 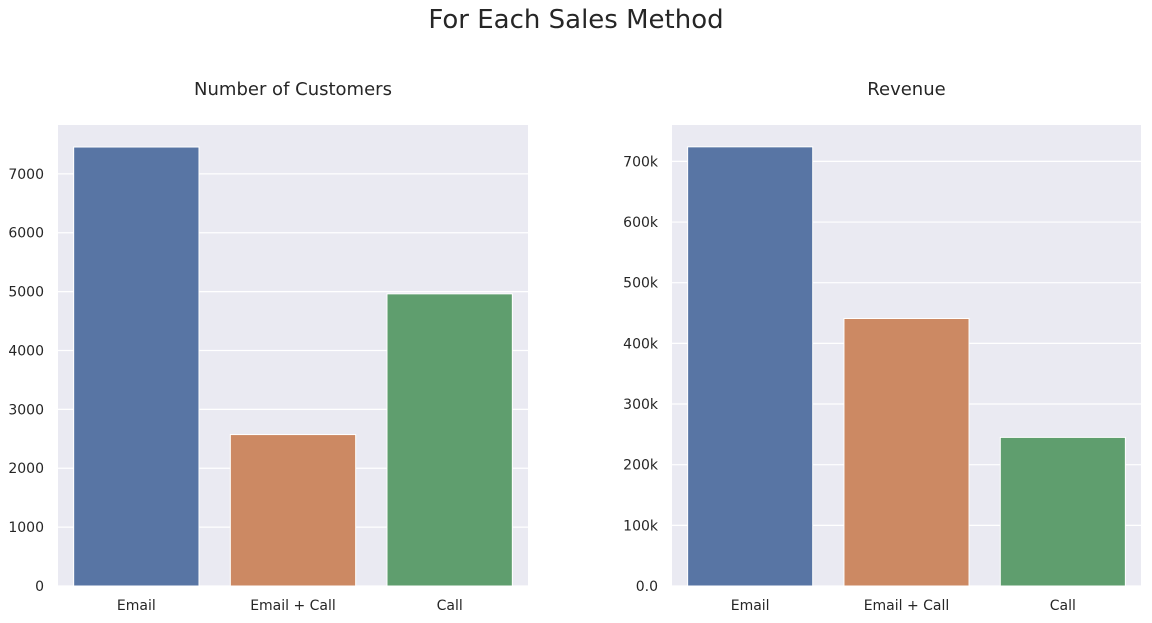 What do you see at coordinates (26, 528) in the screenshot?
I see `y-tick-label: 1000` at bounding box center [26, 528].